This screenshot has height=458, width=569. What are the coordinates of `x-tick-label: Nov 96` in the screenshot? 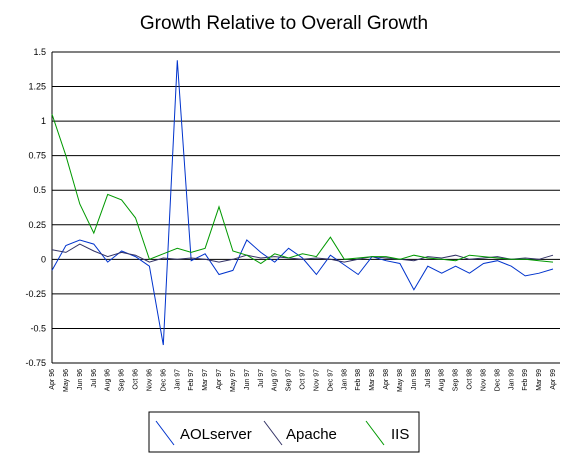 It's located at (149, 380).